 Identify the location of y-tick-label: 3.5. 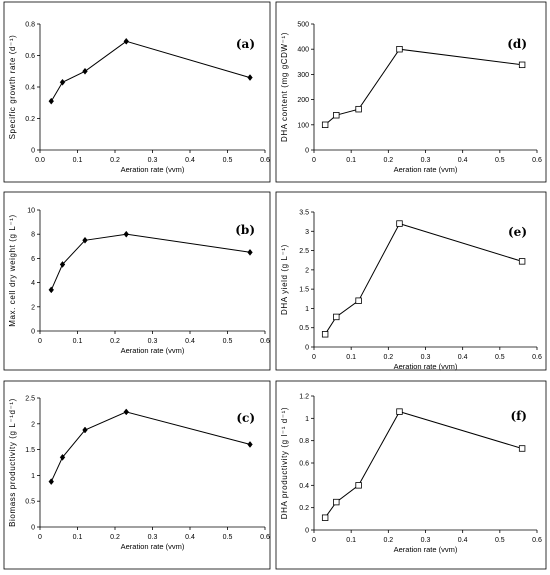
(304, 213).